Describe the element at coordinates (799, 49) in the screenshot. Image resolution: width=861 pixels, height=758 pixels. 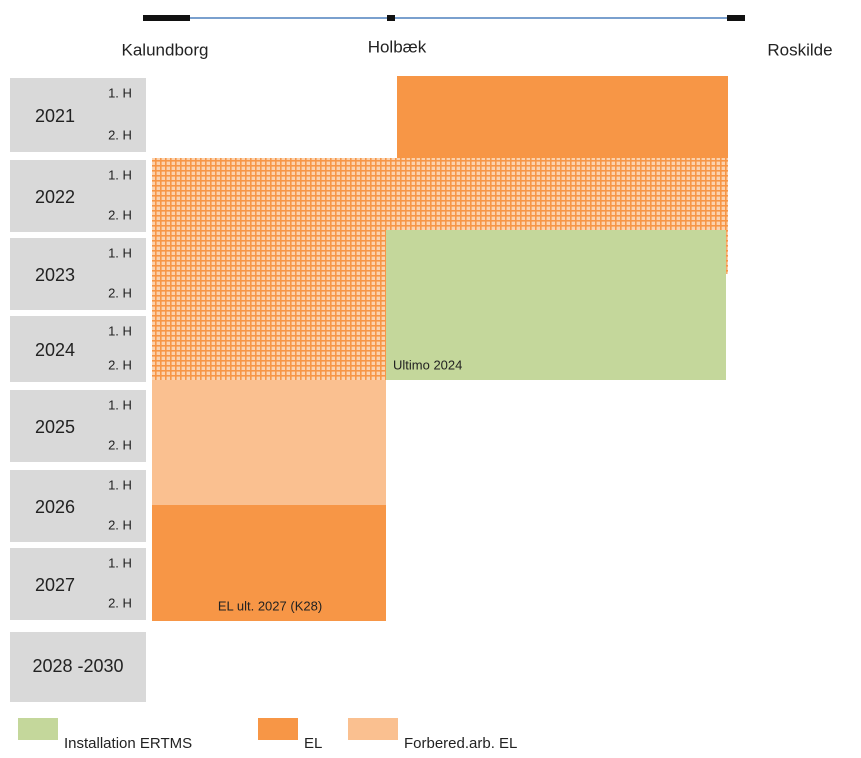
I see `station-label: Roskilde` at that location.